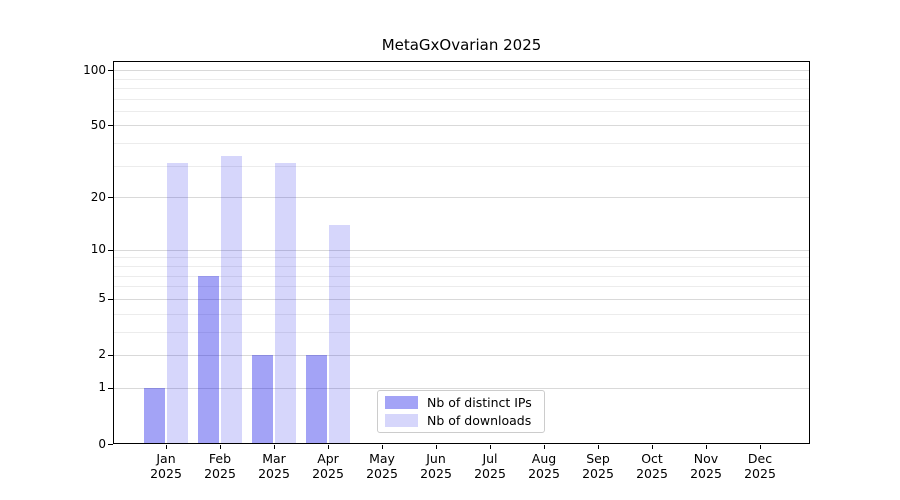  Describe the element at coordinates (166, 458) in the screenshot. I see `x-tick-month: Jan` at that location.